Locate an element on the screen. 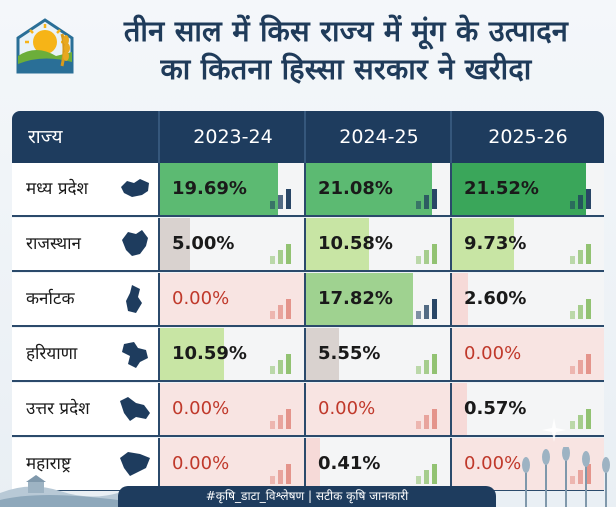 This screenshot has width=616, height=507. farm-fields-illustration is located at coordinates (59, 491).